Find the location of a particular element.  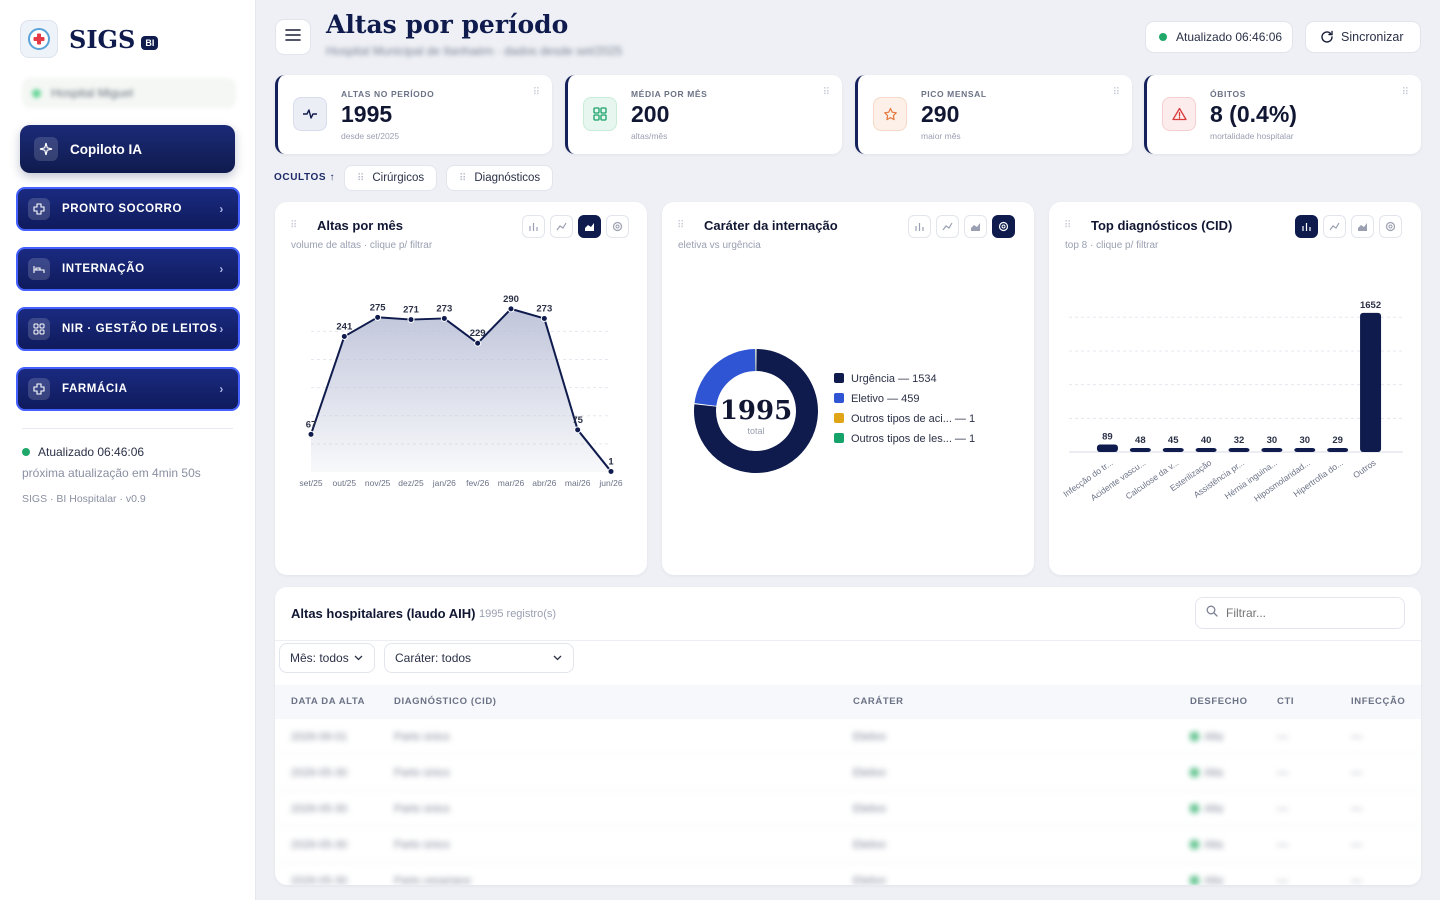

x-tick-label: abr/26 is located at coordinates (544, 483).